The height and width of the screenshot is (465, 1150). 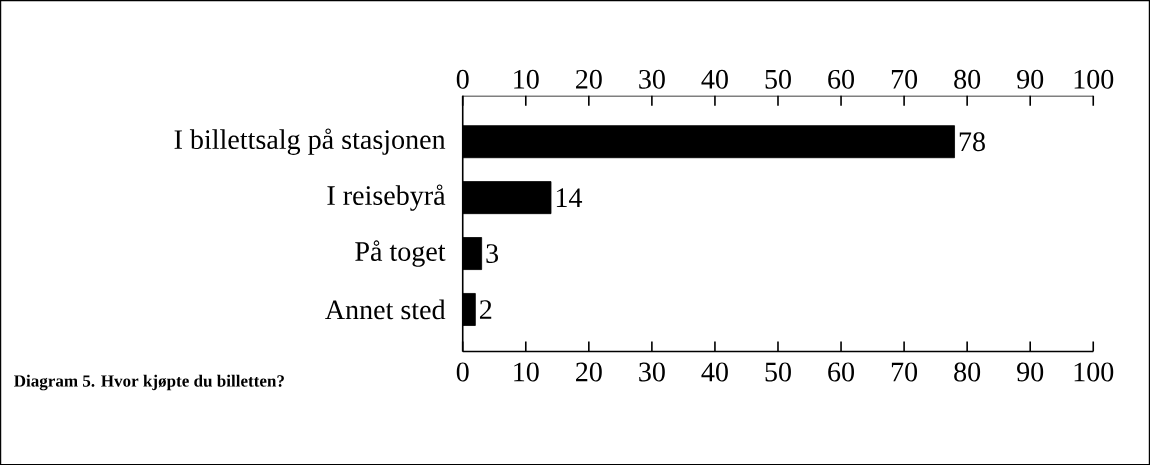 What do you see at coordinates (462, 79) in the screenshot?
I see `x-tick-label: 0` at bounding box center [462, 79].